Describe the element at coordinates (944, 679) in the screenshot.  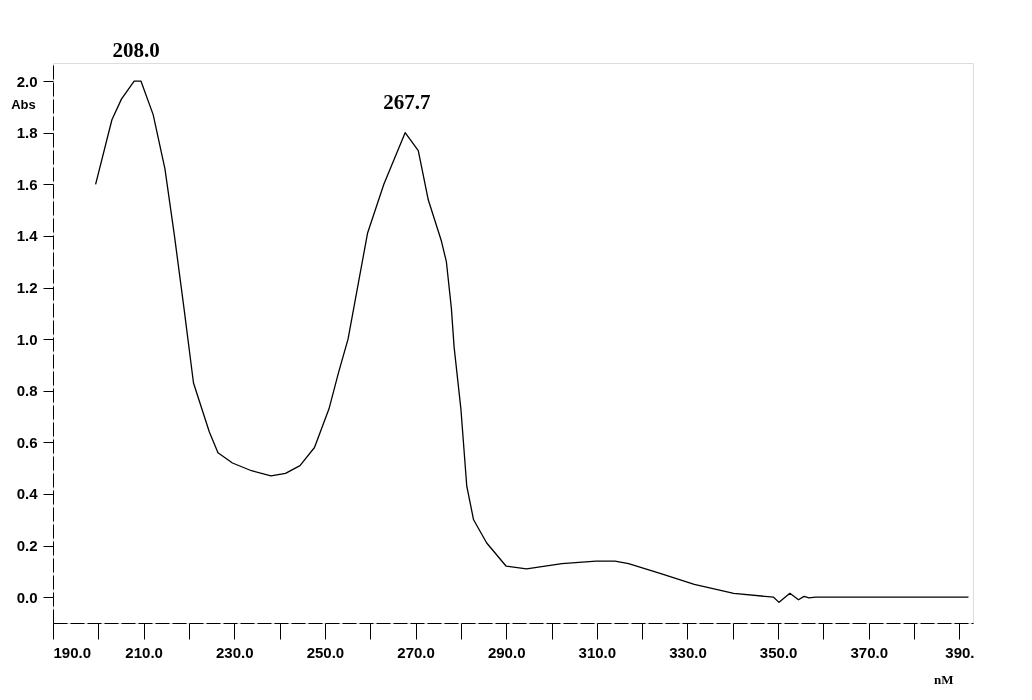
I see `x-axis-title: nM` at that location.